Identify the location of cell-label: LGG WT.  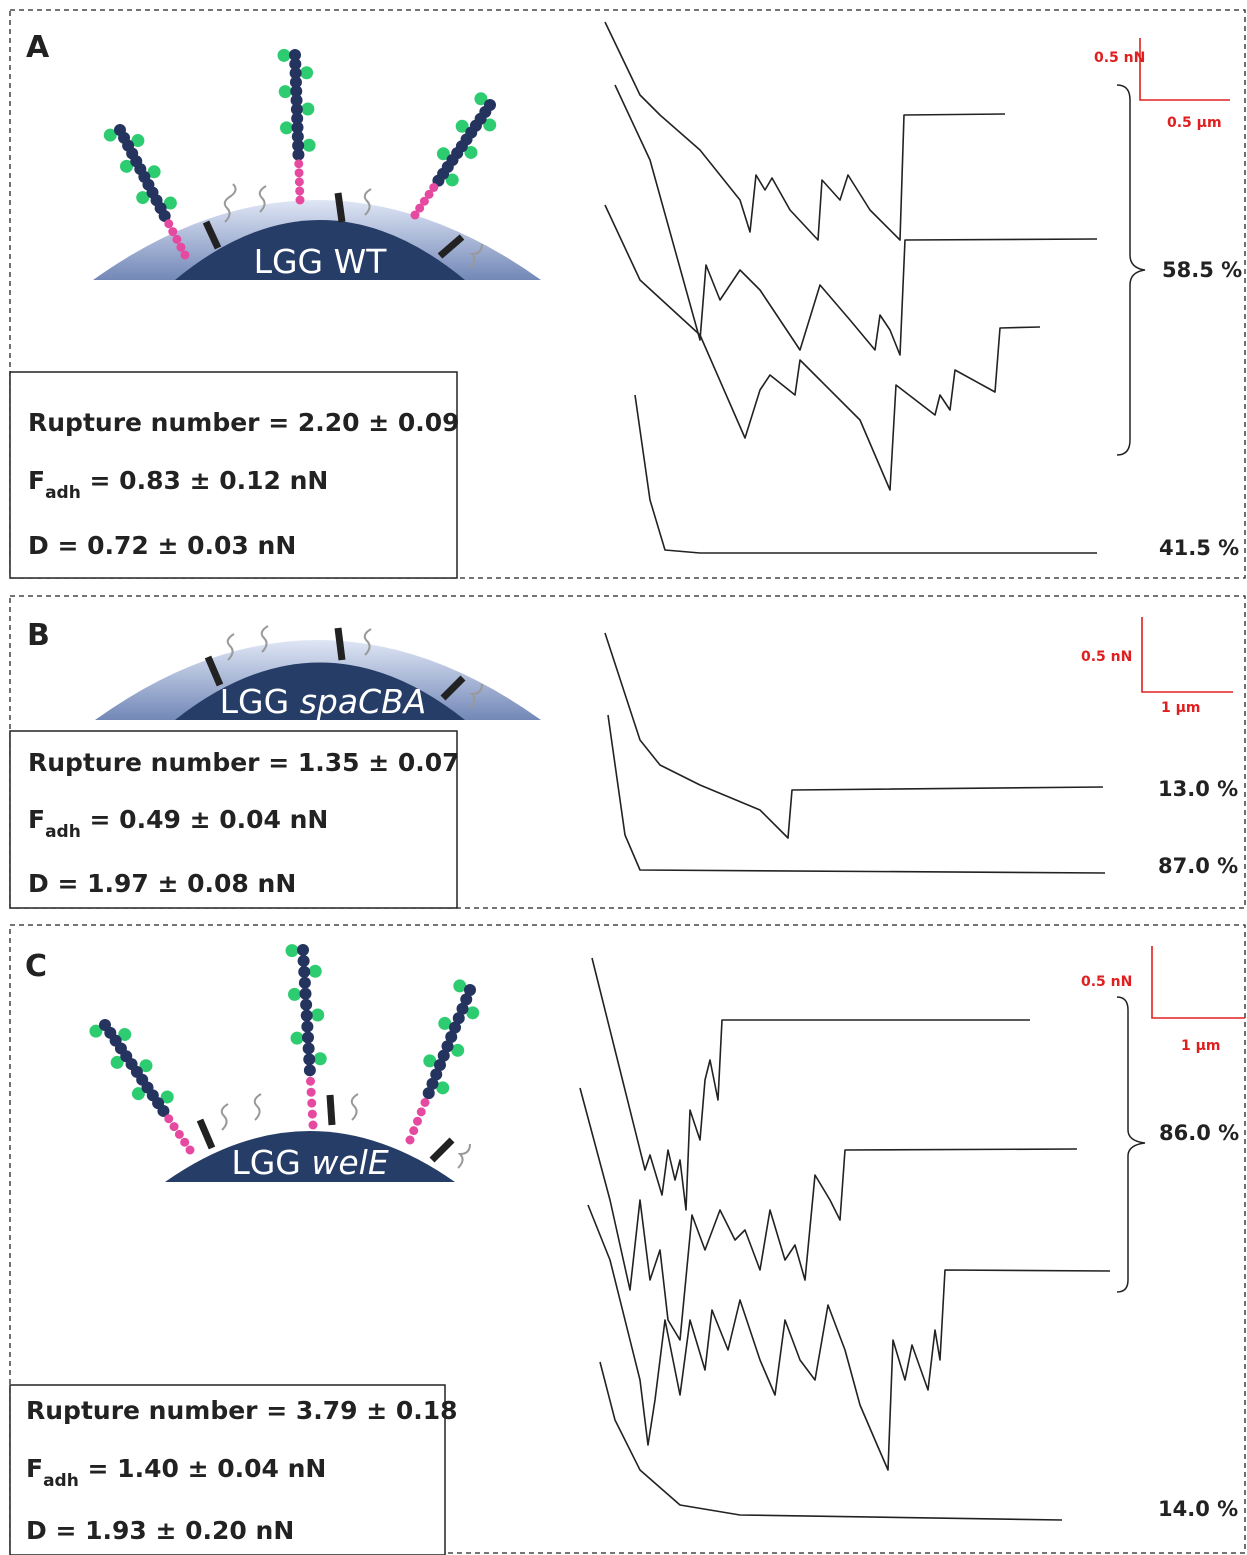
(321, 261).